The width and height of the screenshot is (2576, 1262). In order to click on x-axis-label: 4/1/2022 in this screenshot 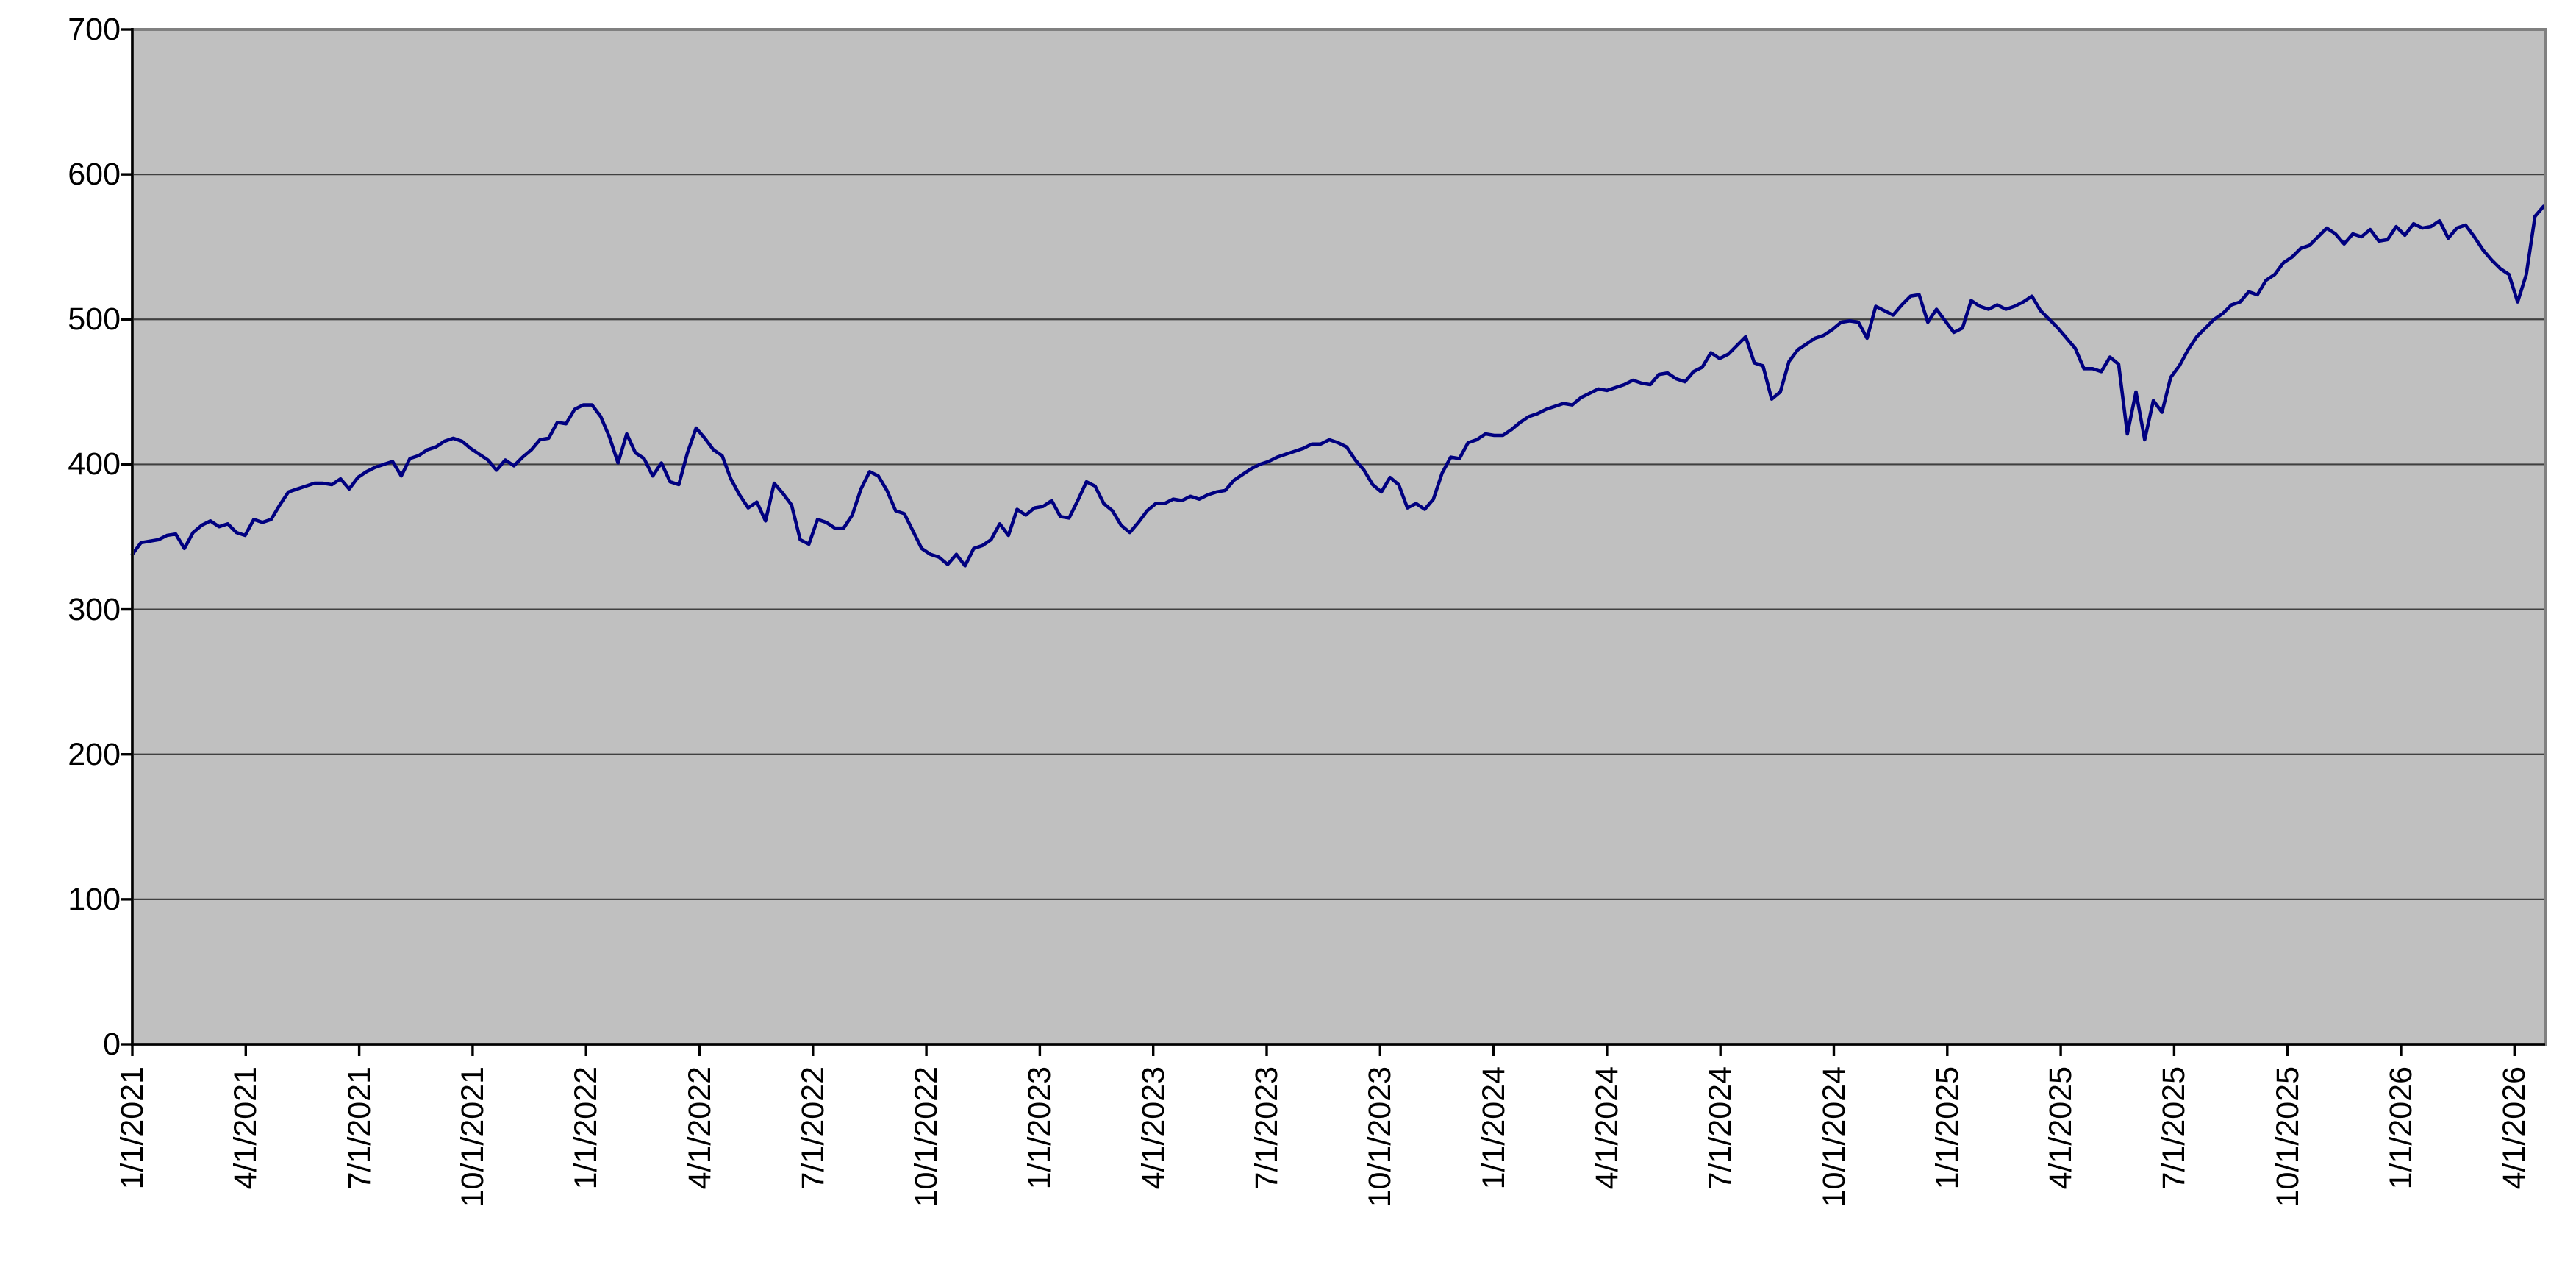, I will do `click(699, 1128)`.